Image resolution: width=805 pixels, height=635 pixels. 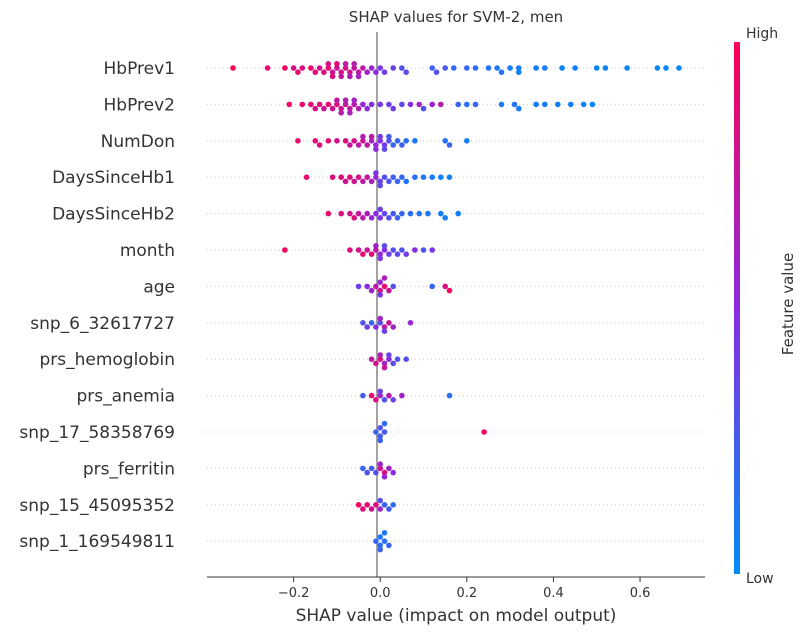 What do you see at coordinates (553, 593) in the screenshot?
I see `x-tick-label: 0.4` at bounding box center [553, 593].